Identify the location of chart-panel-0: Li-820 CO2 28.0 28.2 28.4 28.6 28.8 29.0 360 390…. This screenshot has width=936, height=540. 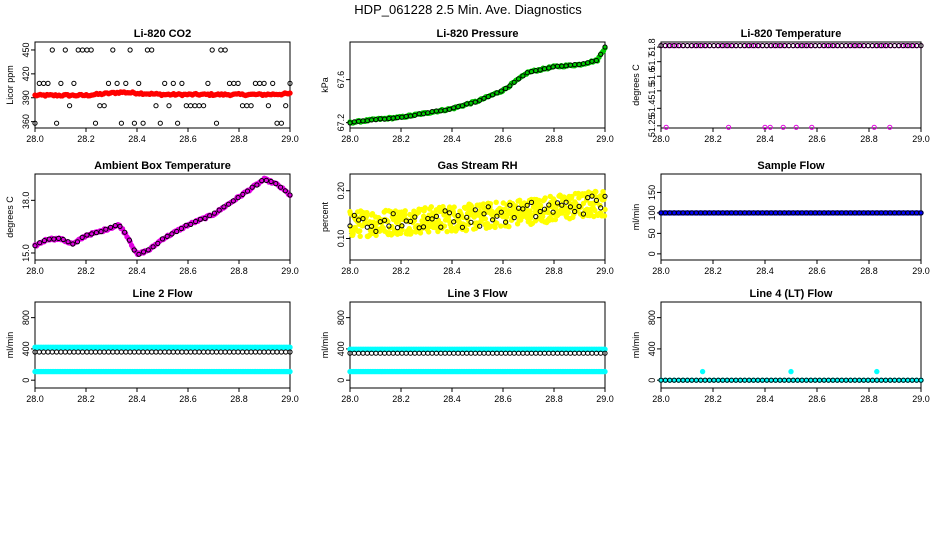
(152, 86).